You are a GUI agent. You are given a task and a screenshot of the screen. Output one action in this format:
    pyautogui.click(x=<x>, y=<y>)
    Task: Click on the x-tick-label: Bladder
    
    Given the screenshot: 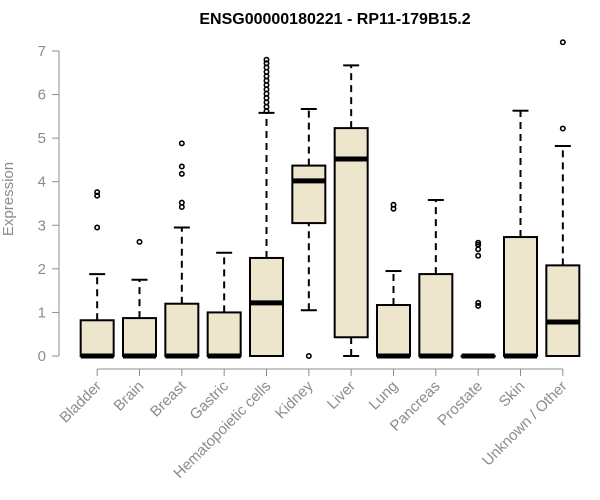 What is the action you would take?
    pyautogui.click(x=80, y=402)
    